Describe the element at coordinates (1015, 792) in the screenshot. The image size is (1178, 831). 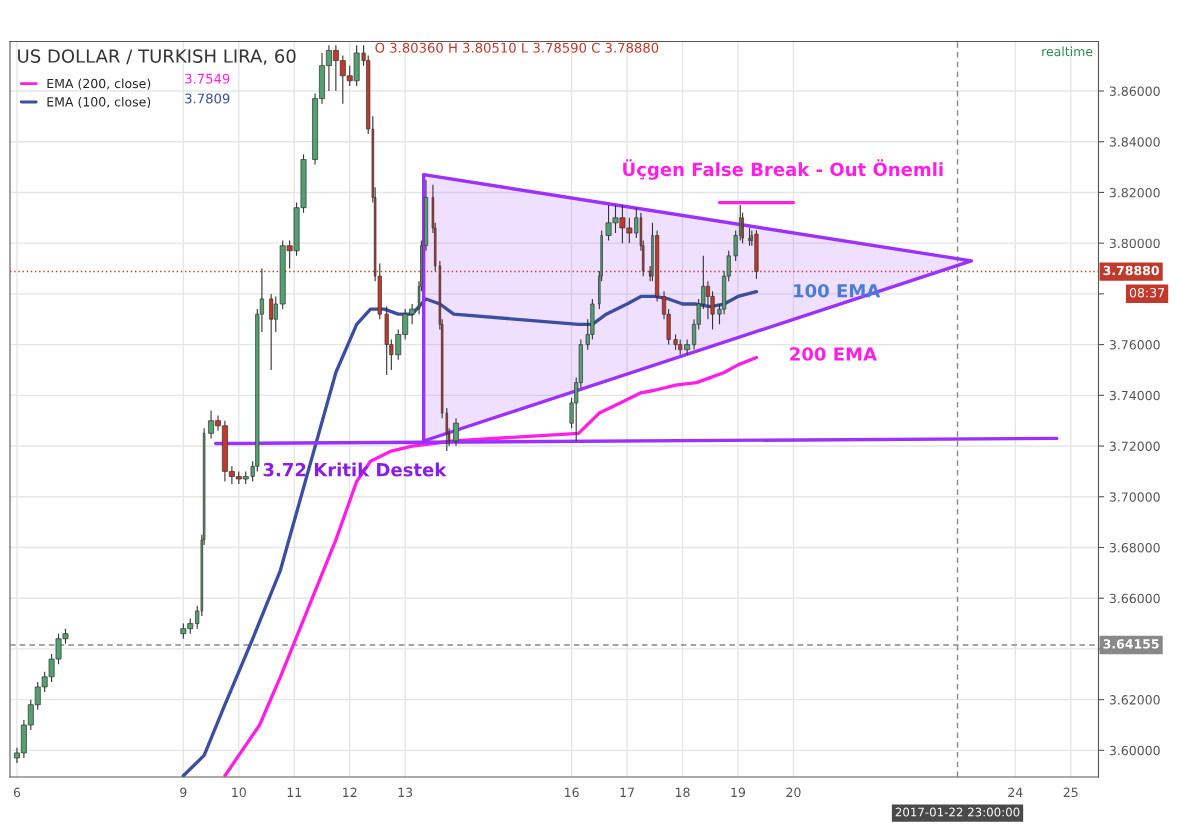
I see `x-tick-label: 24` at that location.